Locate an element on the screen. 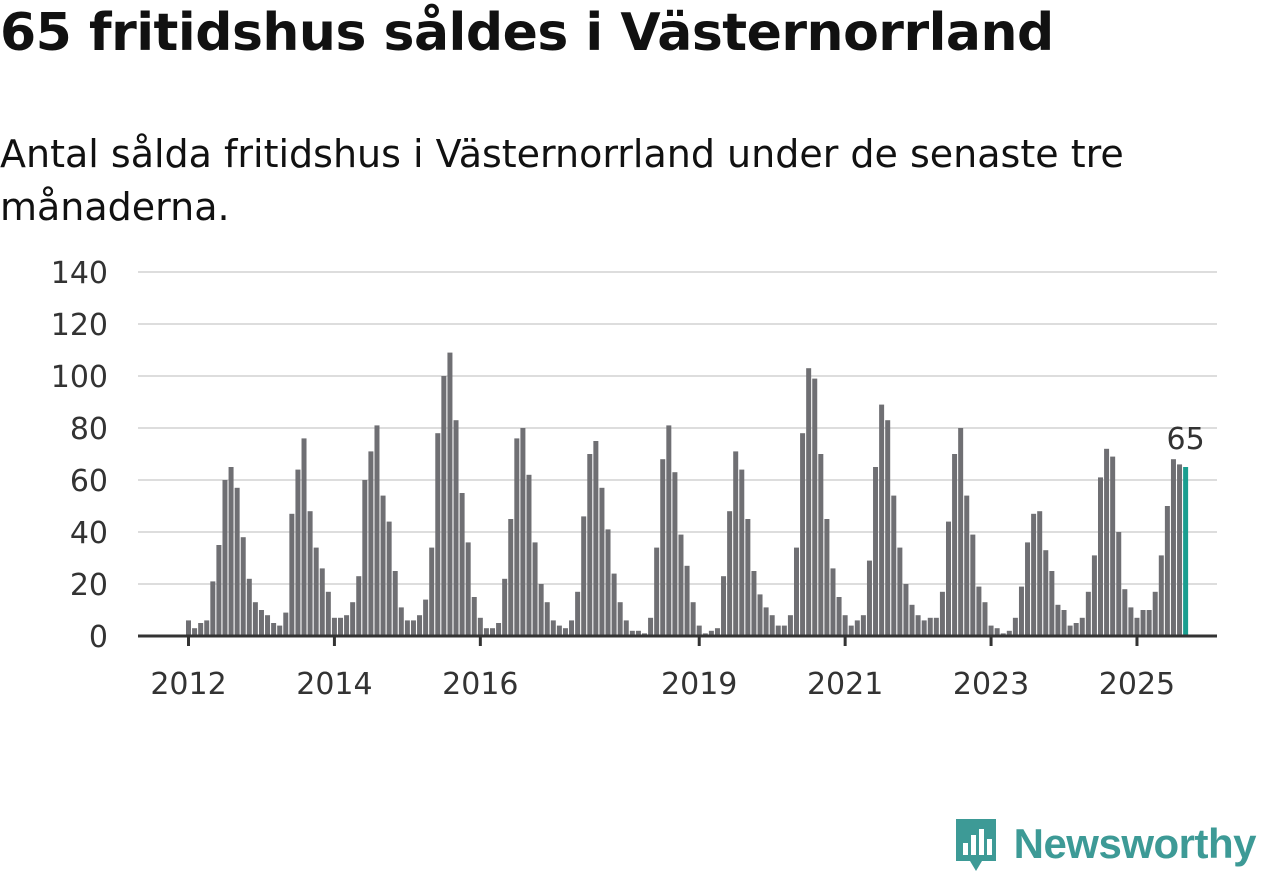 The width and height of the screenshot is (1262, 879). chart-title: 65 fritidshus såldes i Västernorrland is located at coordinates (527, 33).